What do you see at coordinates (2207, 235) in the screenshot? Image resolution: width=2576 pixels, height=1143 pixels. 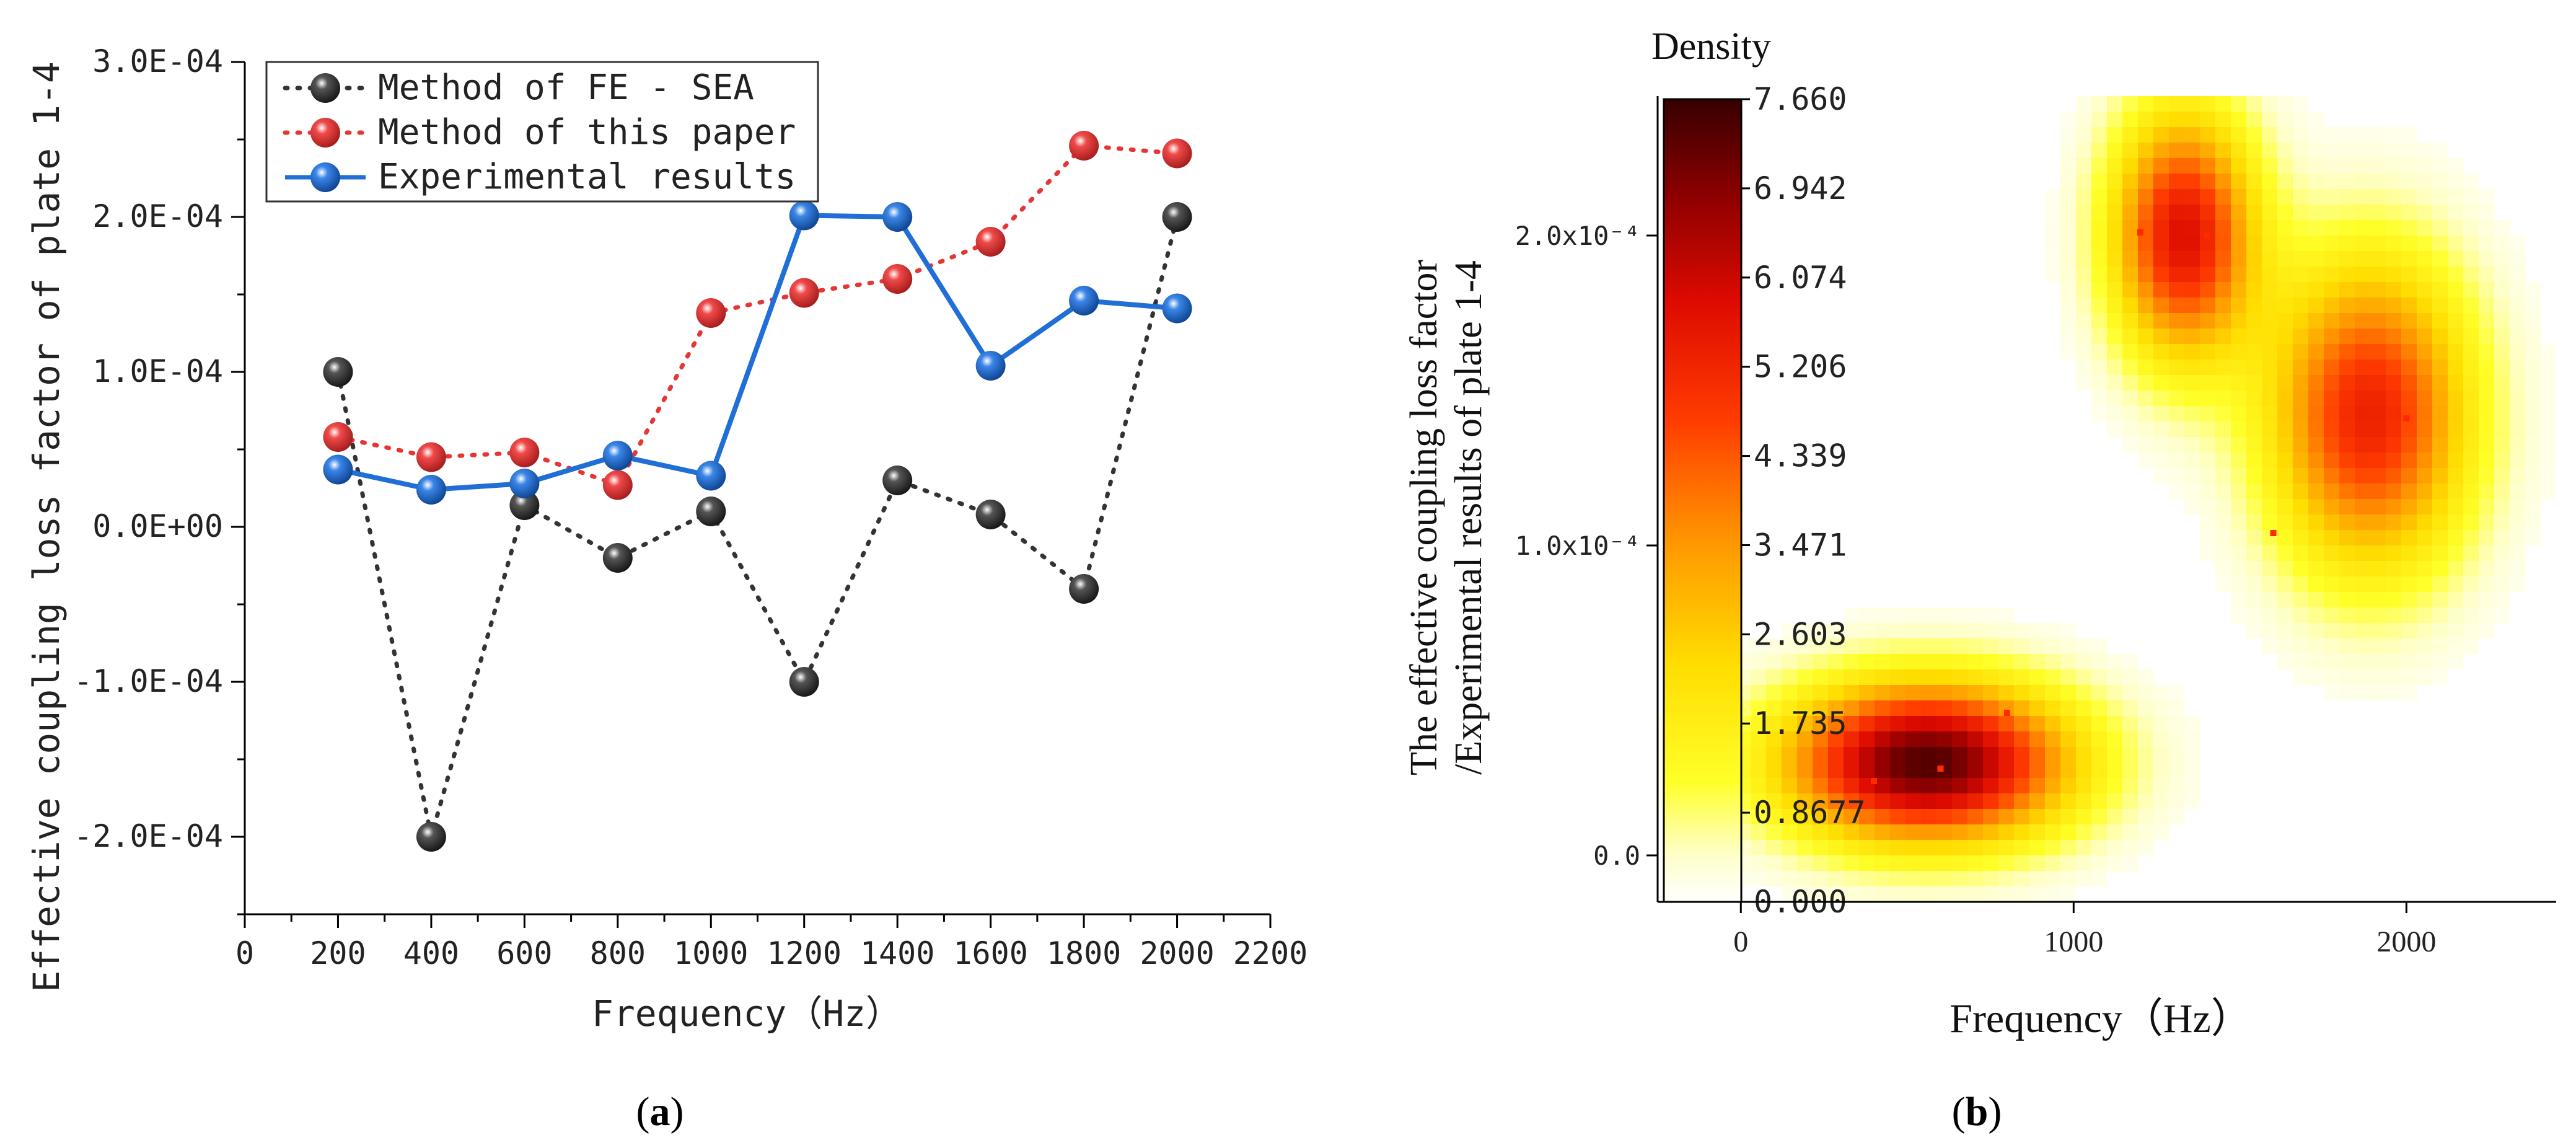 I see `chart-b-sample-point` at bounding box center [2207, 235].